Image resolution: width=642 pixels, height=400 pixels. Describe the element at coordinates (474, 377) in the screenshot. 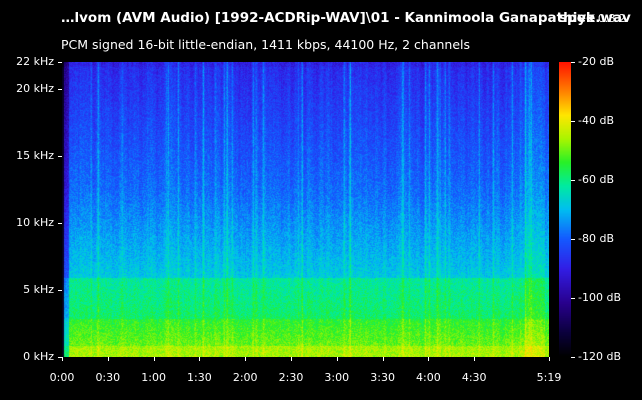

I see `time-tick-label: 4:30` at that location.